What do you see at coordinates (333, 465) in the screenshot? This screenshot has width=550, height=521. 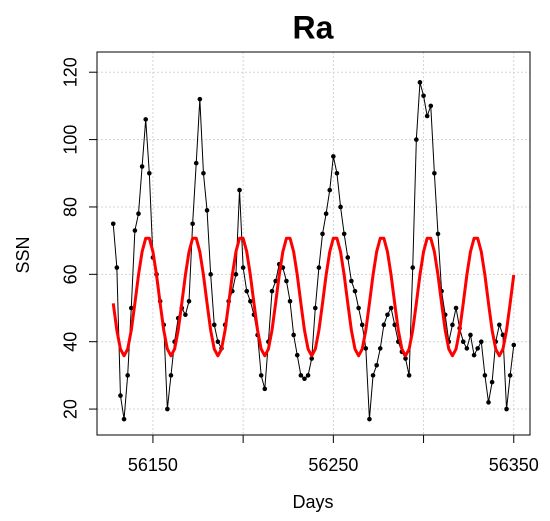 I see `x-tick-label: 56250` at bounding box center [333, 465].